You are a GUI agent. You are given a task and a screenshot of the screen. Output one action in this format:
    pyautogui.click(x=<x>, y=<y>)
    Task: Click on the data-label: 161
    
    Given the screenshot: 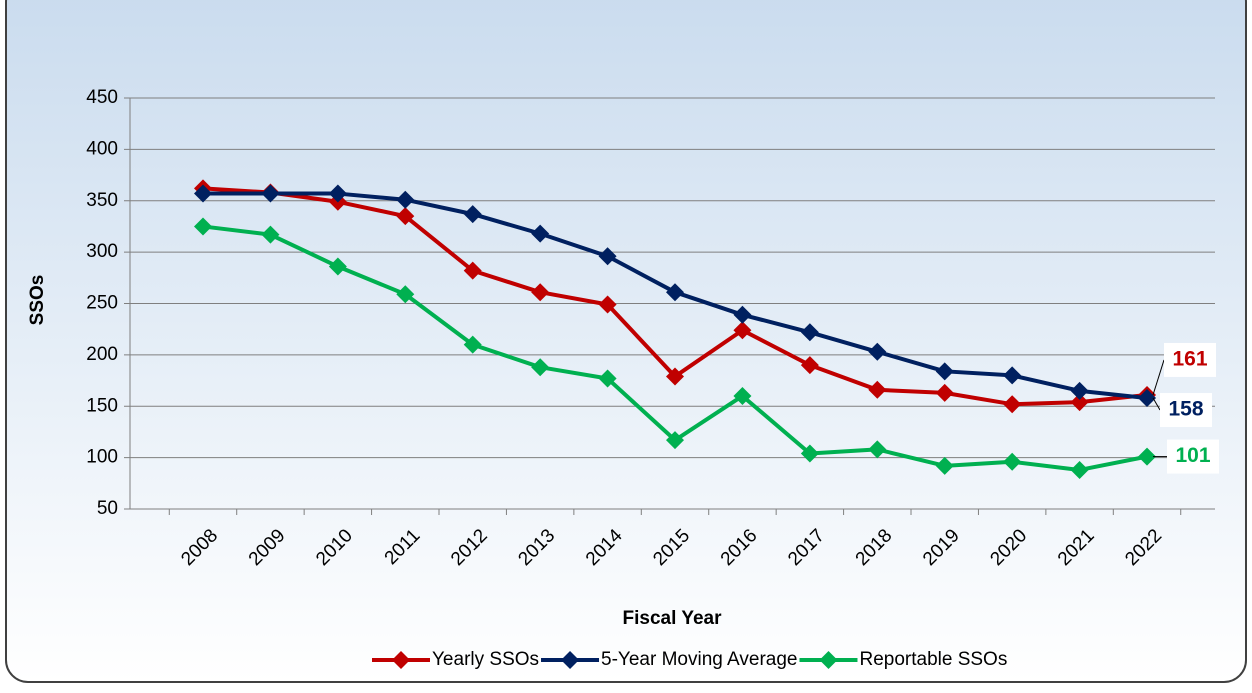 What is the action you would take?
    pyautogui.click(x=1189, y=358)
    